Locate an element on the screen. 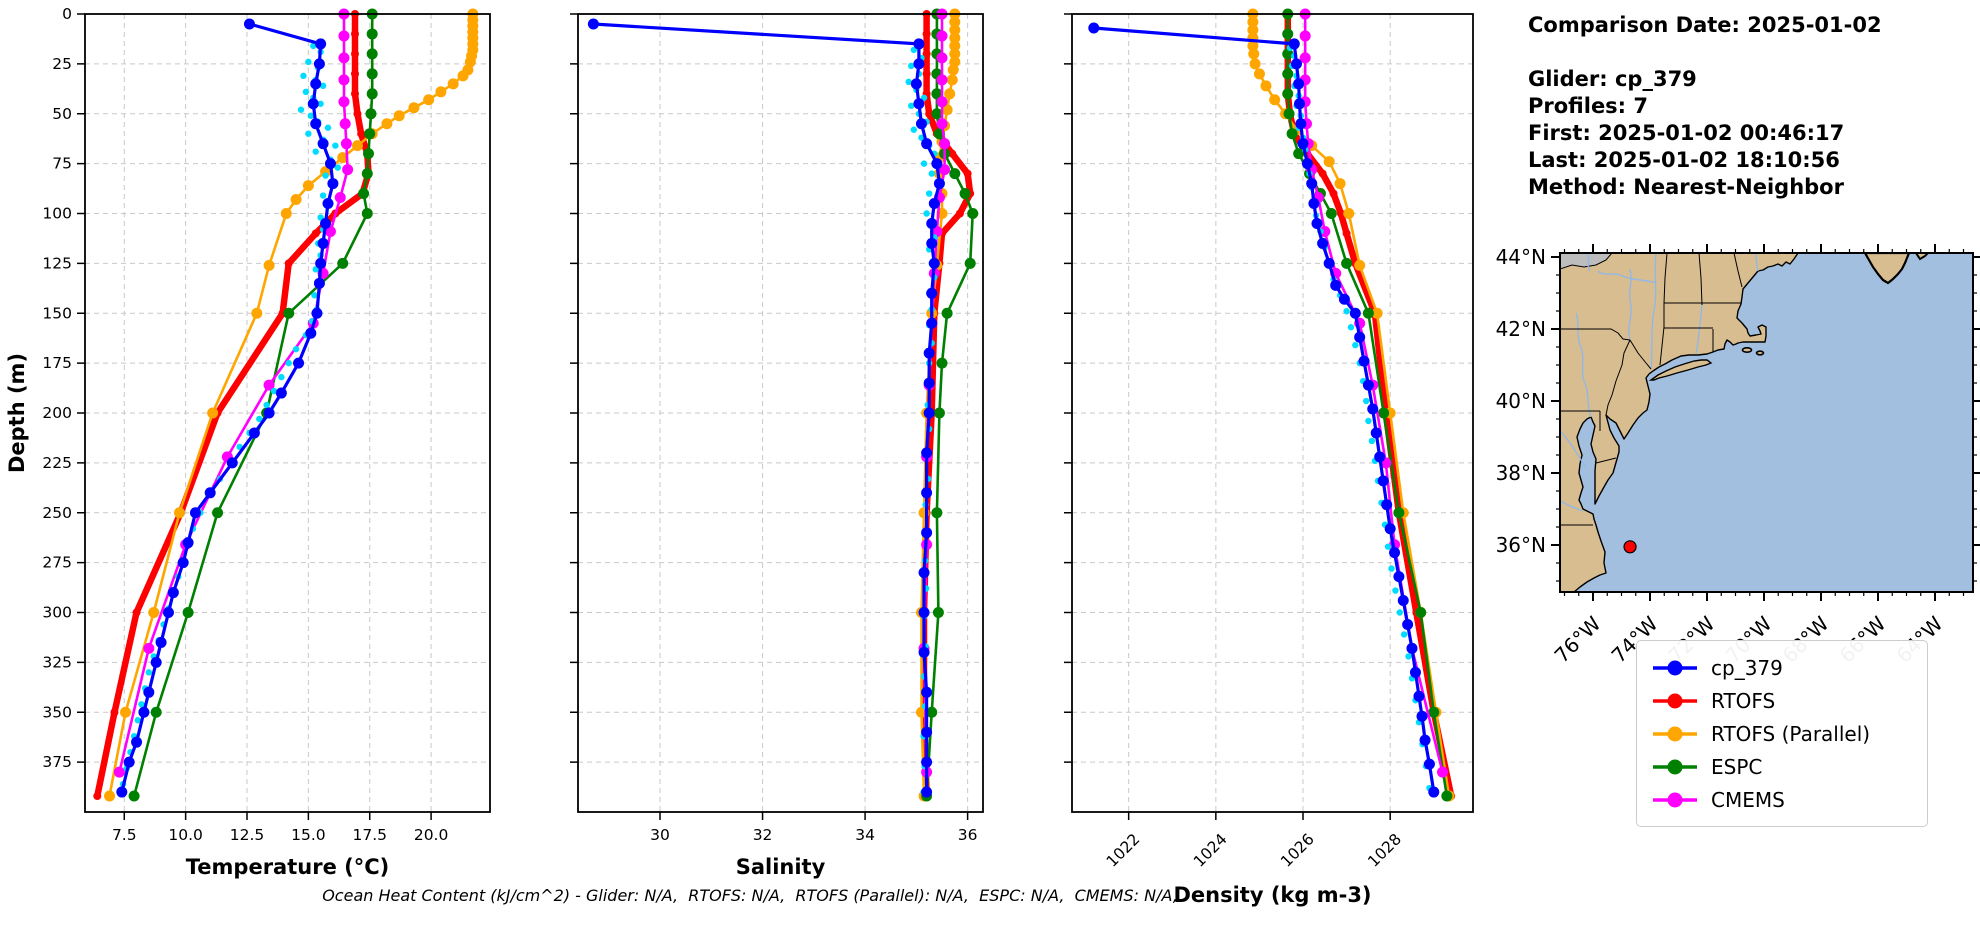 The height and width of the screenshot is (934, 1980). svg-text: 40°N is located at coordinates (1521, 401).